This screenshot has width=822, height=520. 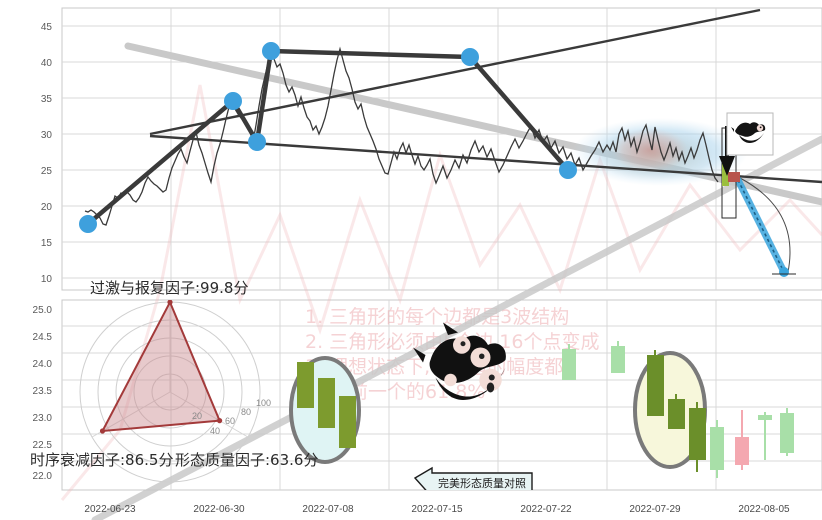 I want to click on xtick-3: 2022-07-15, so click(x=437, y=509).